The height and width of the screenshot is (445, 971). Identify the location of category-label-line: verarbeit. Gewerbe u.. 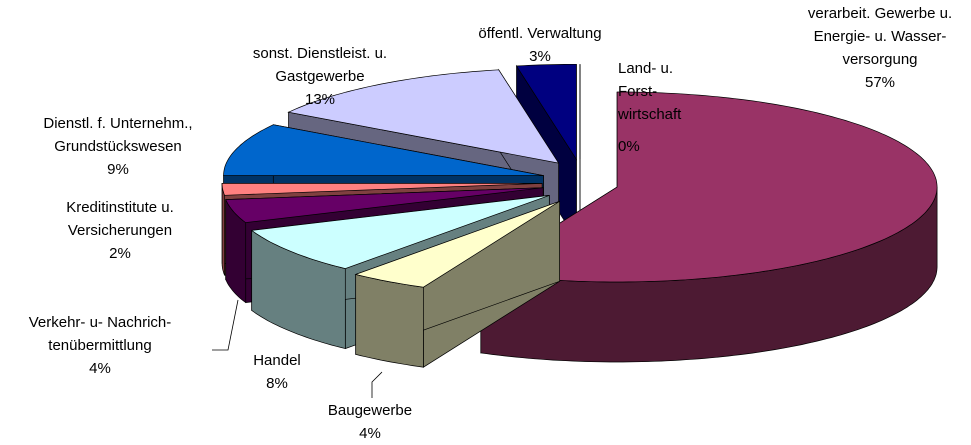
(880, 13).